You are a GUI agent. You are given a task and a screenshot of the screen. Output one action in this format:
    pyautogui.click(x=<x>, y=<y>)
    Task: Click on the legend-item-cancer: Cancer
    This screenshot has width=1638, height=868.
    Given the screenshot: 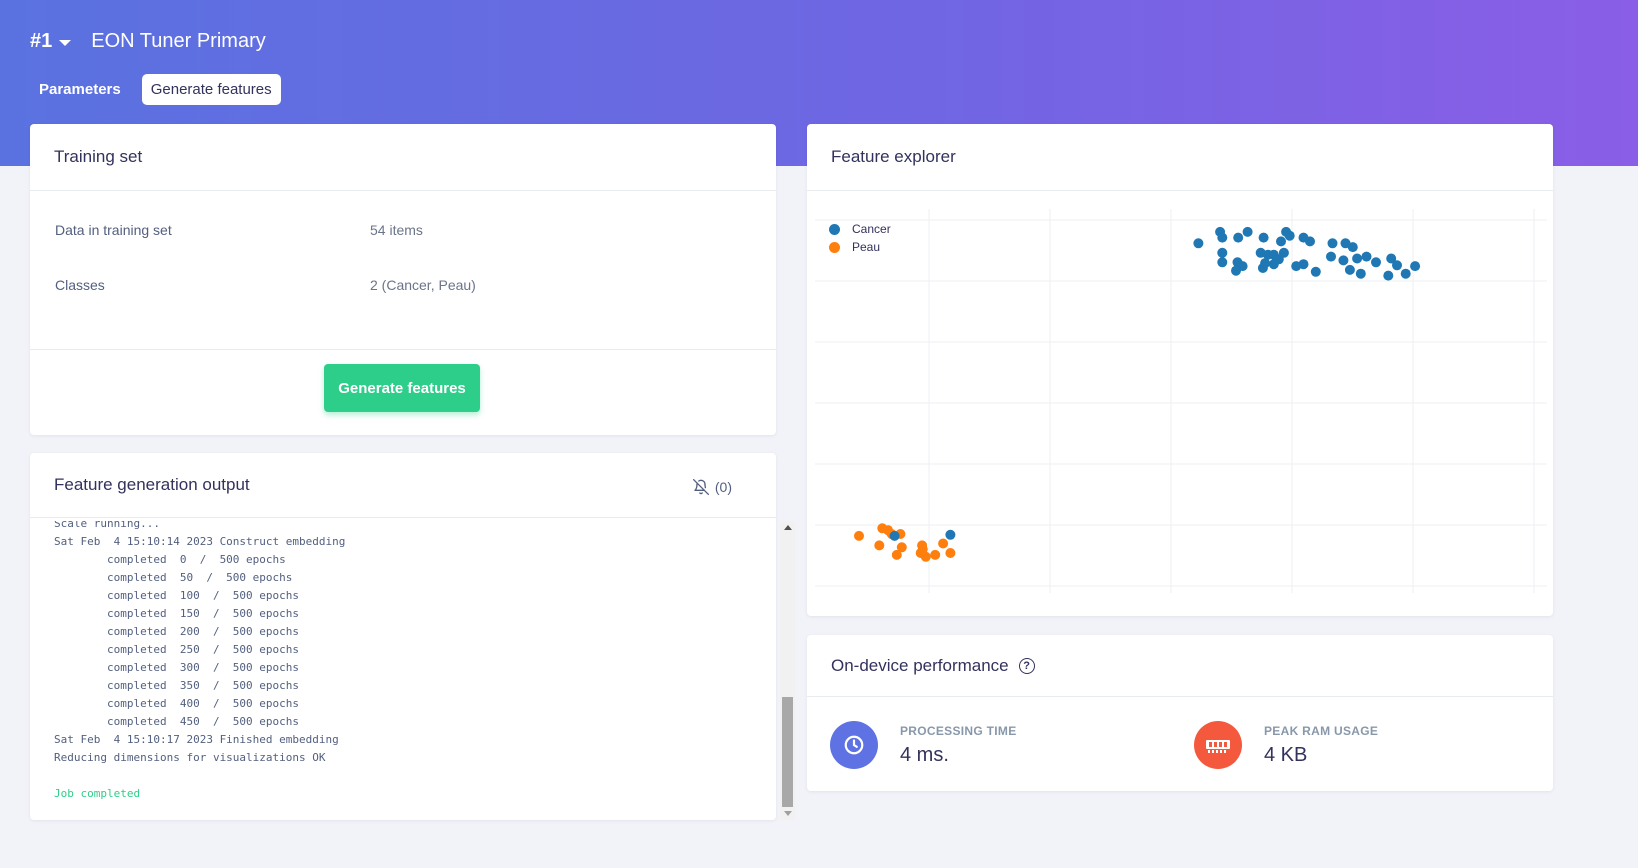 What is the action you would take?
    pyautogui.click(x=860, y=229)
    